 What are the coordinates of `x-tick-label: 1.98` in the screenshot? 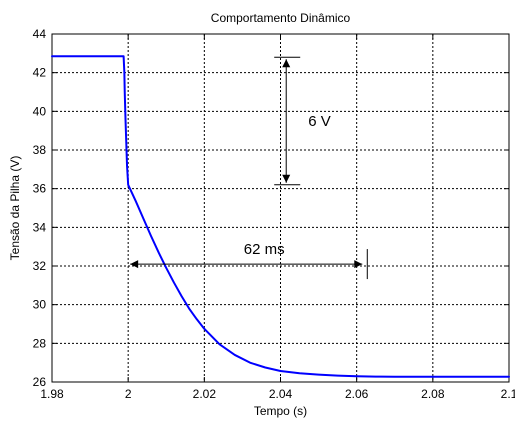 It's located at (52, 394).